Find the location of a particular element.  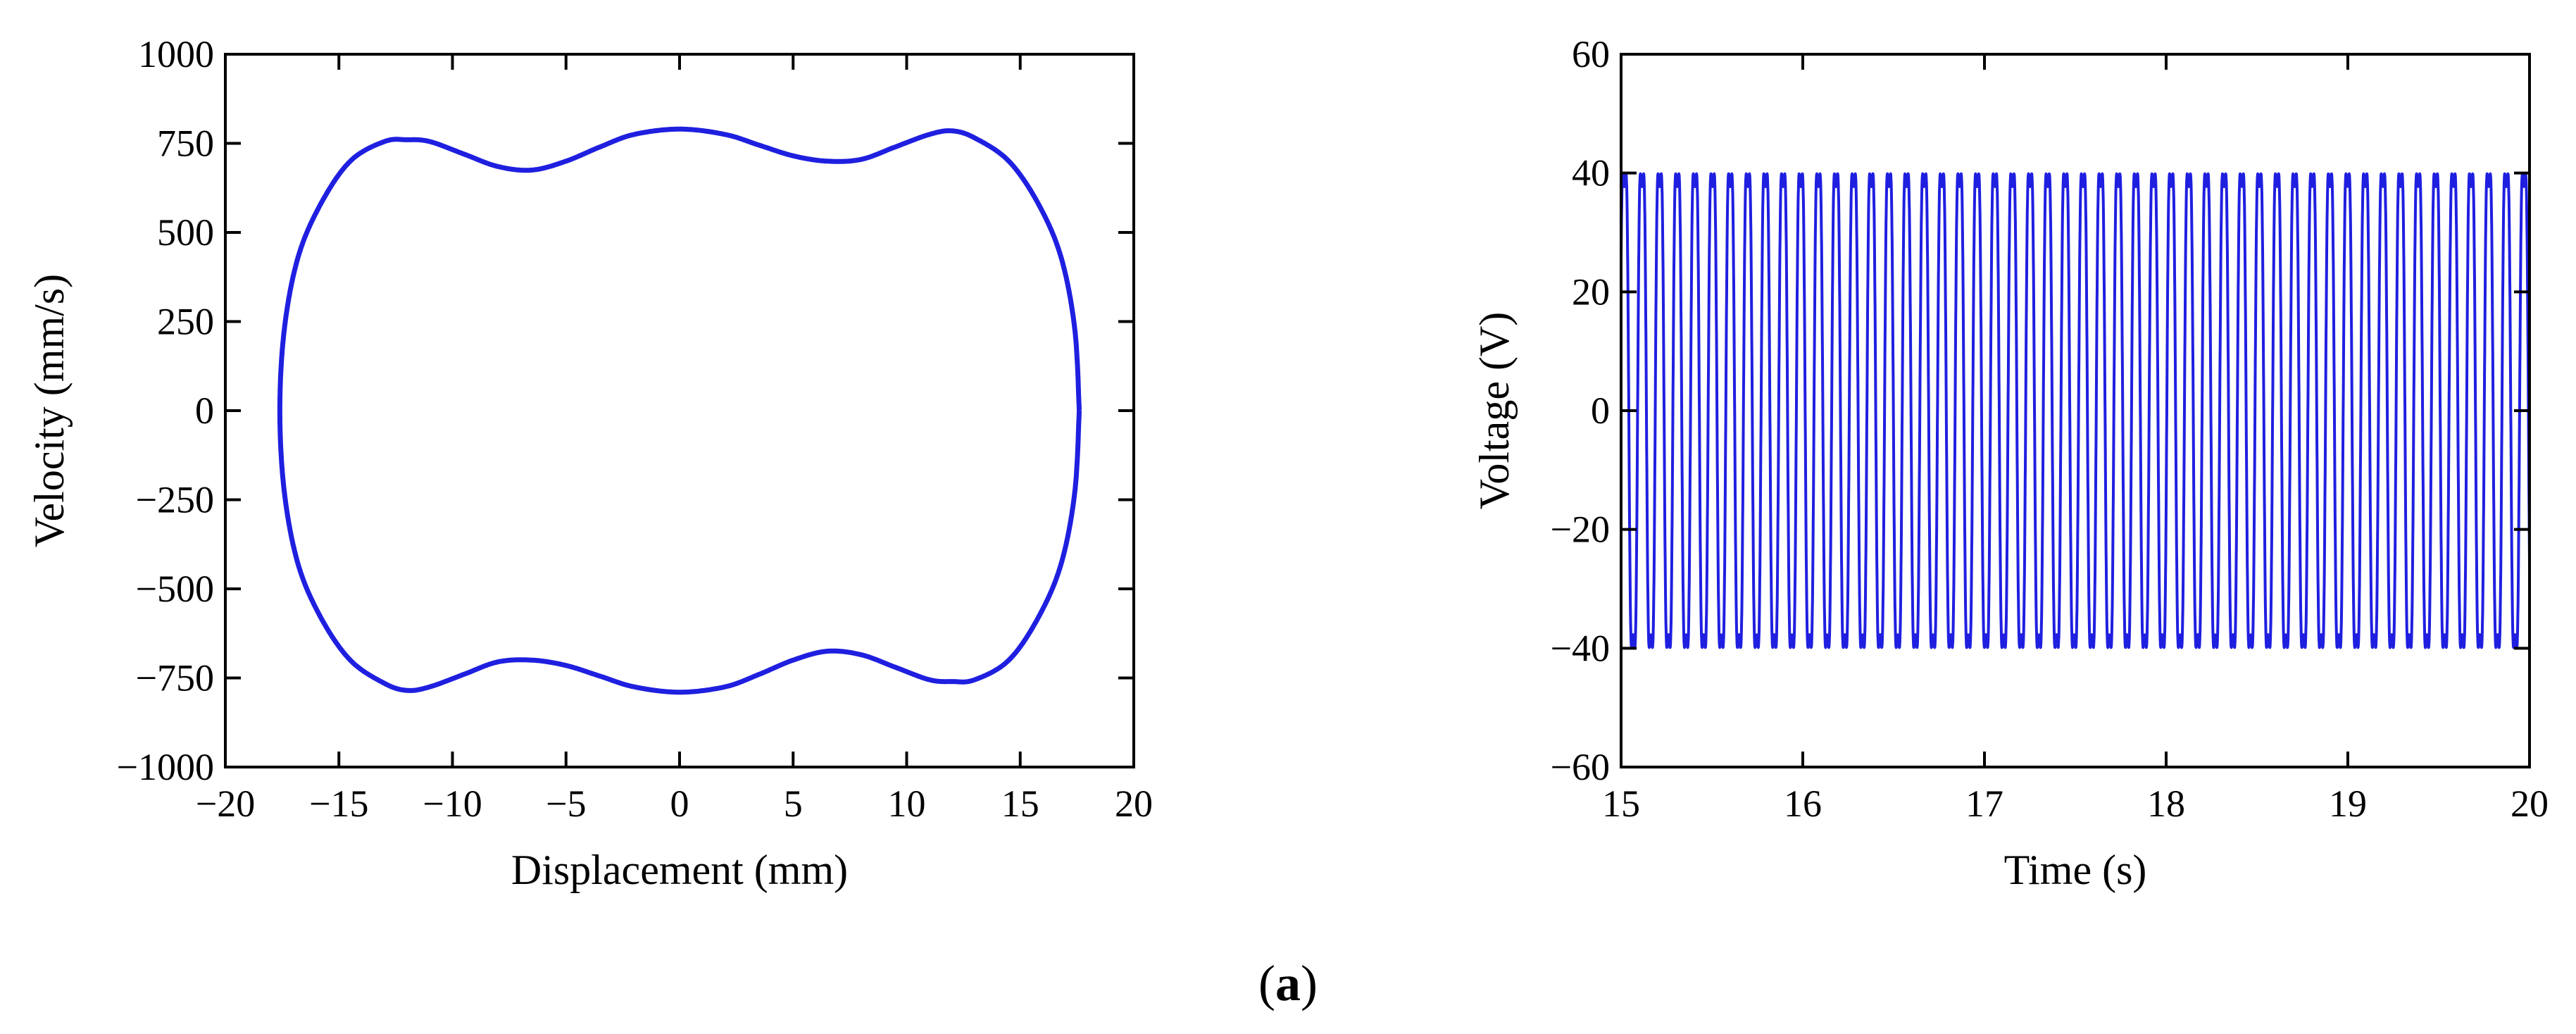

voltage-y-tick-label: 40 is located at coordinates (1591, 173).